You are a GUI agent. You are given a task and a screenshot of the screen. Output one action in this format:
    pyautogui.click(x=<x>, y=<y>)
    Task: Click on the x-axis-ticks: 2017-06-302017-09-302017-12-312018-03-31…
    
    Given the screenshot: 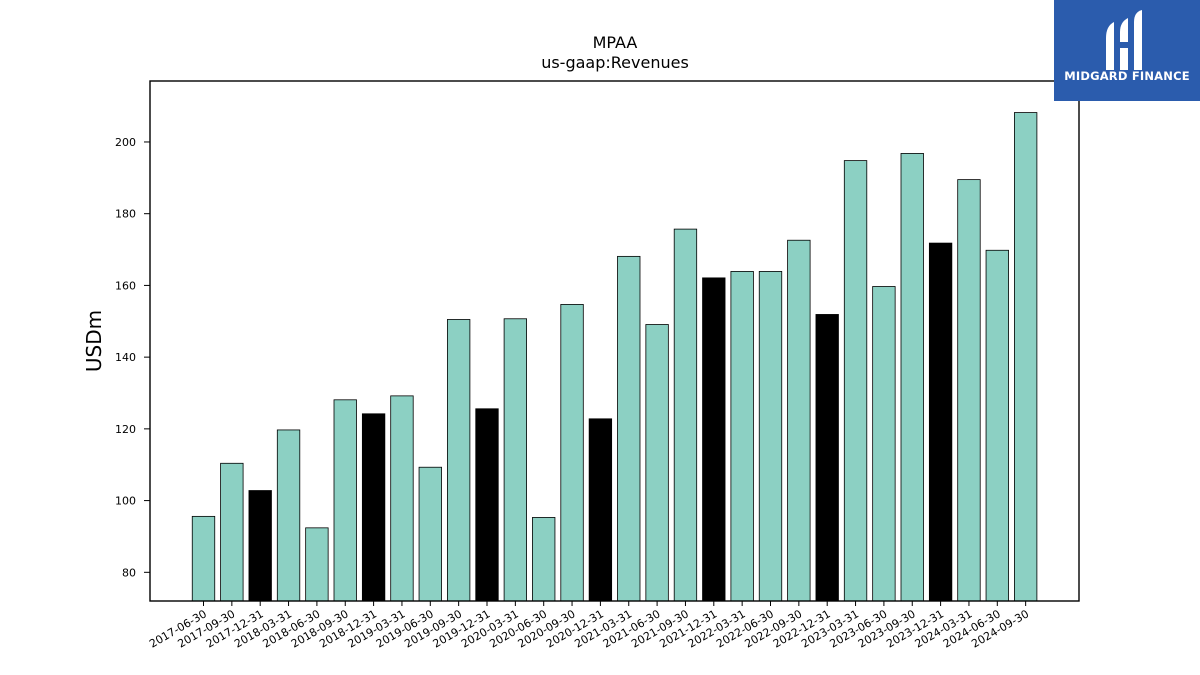 What is the action you would take?
    pyautogui.click(x=589, y=626)
    